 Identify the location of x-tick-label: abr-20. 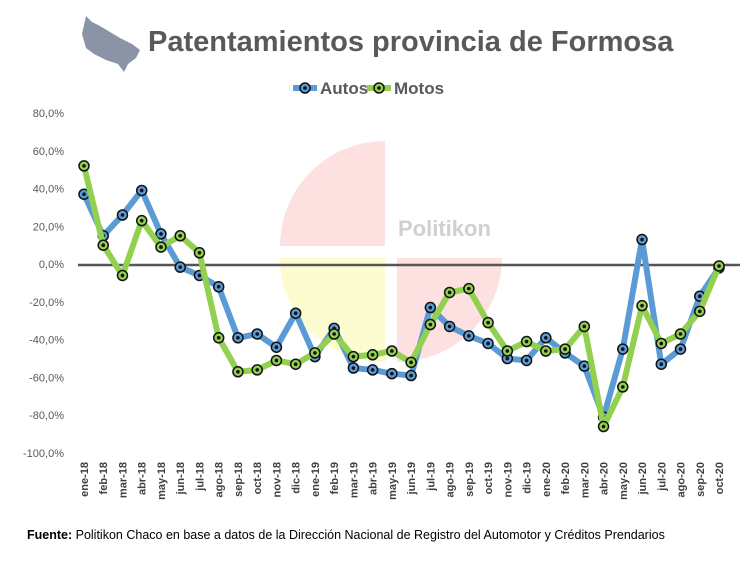
(605, 478).